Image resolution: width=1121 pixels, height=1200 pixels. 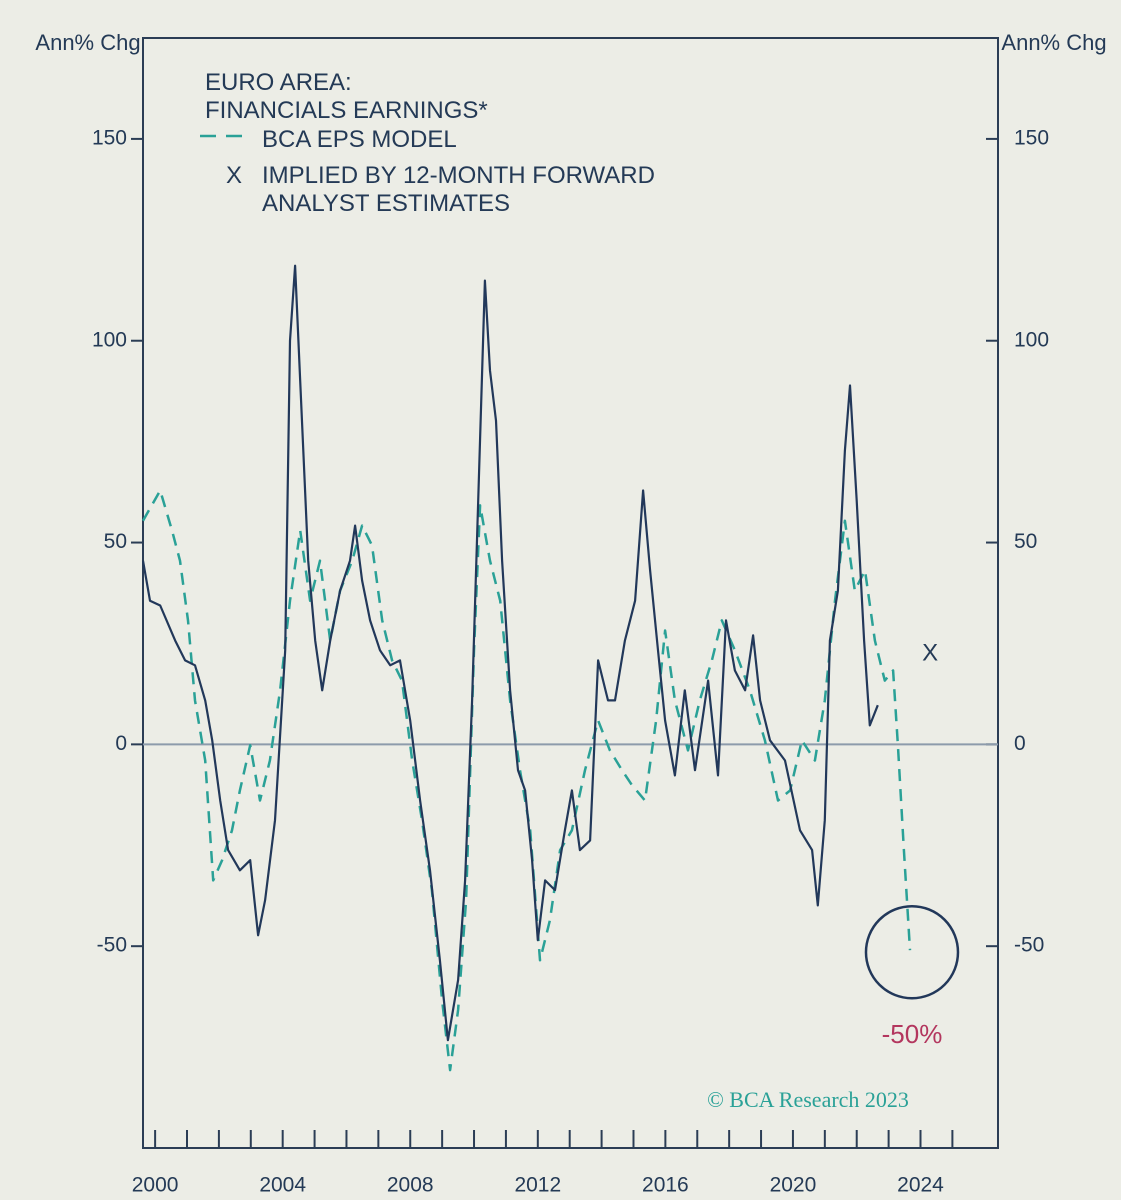 What do you see at coordinates (912, 1034) in the screenshot?
I see `annotation: -50%` at bounding box center [912, 1034].